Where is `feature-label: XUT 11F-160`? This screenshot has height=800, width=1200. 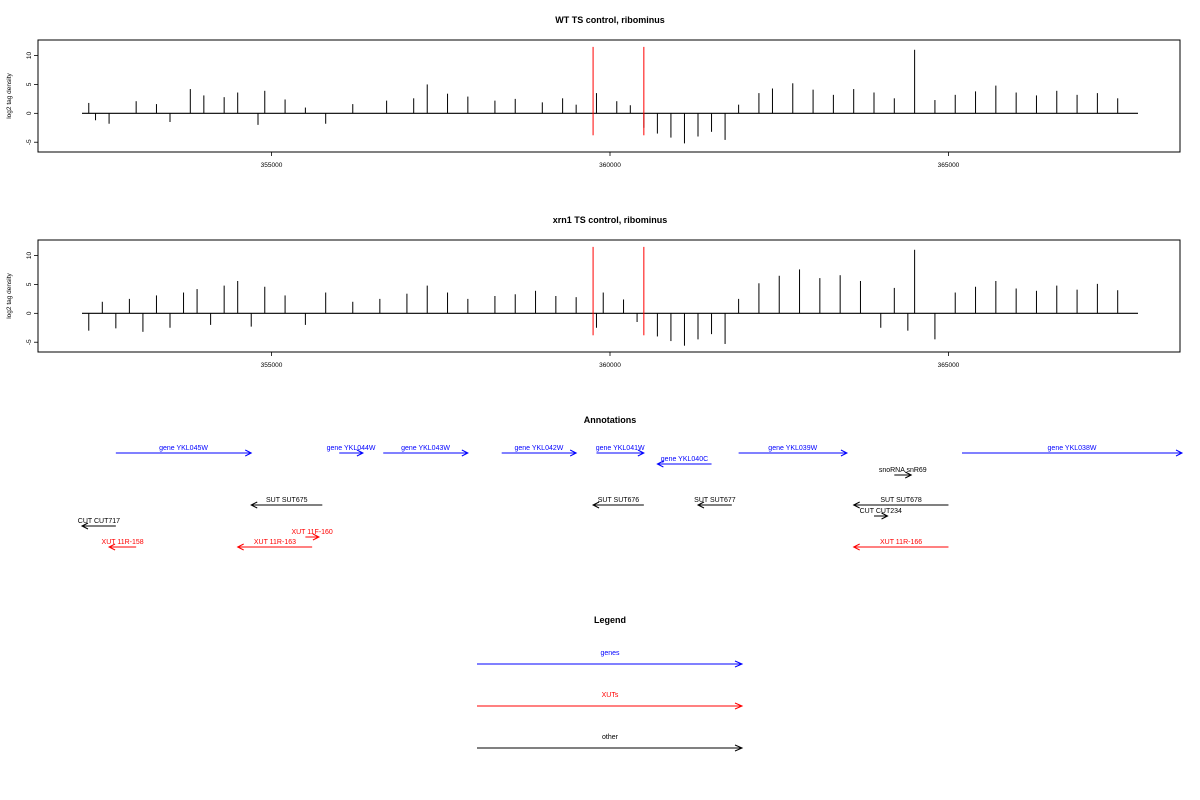 feature-label: XUT 11F-160 is located at coordinates (311, 532).